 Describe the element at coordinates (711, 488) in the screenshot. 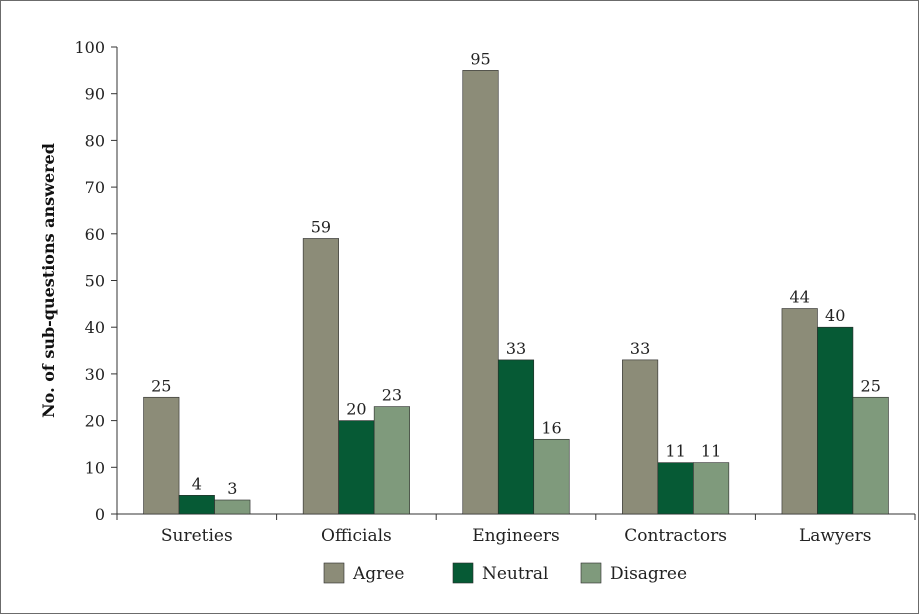

I see `bar-disagree-contractors` at that location.